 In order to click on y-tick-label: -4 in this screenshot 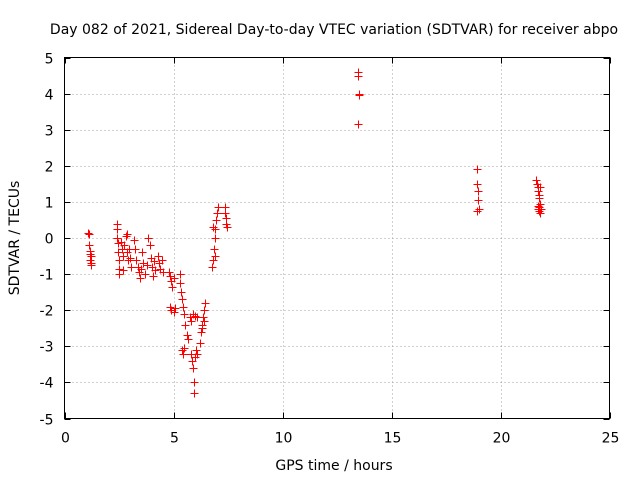, I will do `click(47, 384)`.